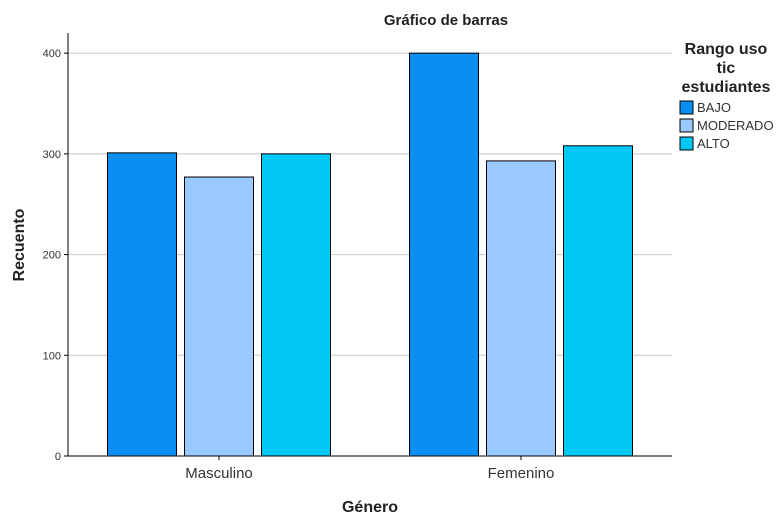  I want to click on x-tick-label: Femenino, so click(521, 473).